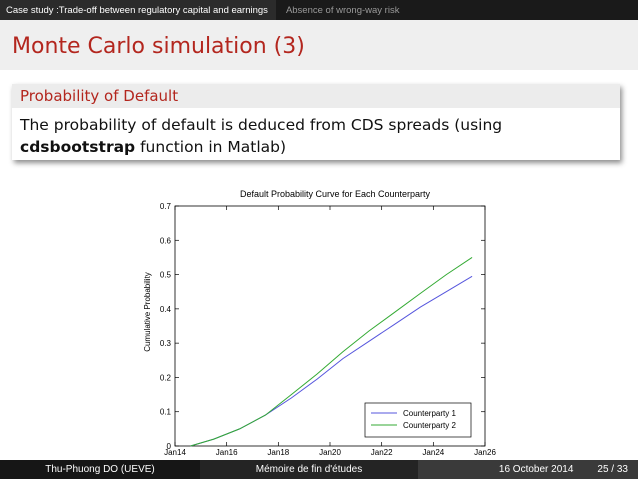  I want to click on y-tick-label: 0.4, so click(166, 309).